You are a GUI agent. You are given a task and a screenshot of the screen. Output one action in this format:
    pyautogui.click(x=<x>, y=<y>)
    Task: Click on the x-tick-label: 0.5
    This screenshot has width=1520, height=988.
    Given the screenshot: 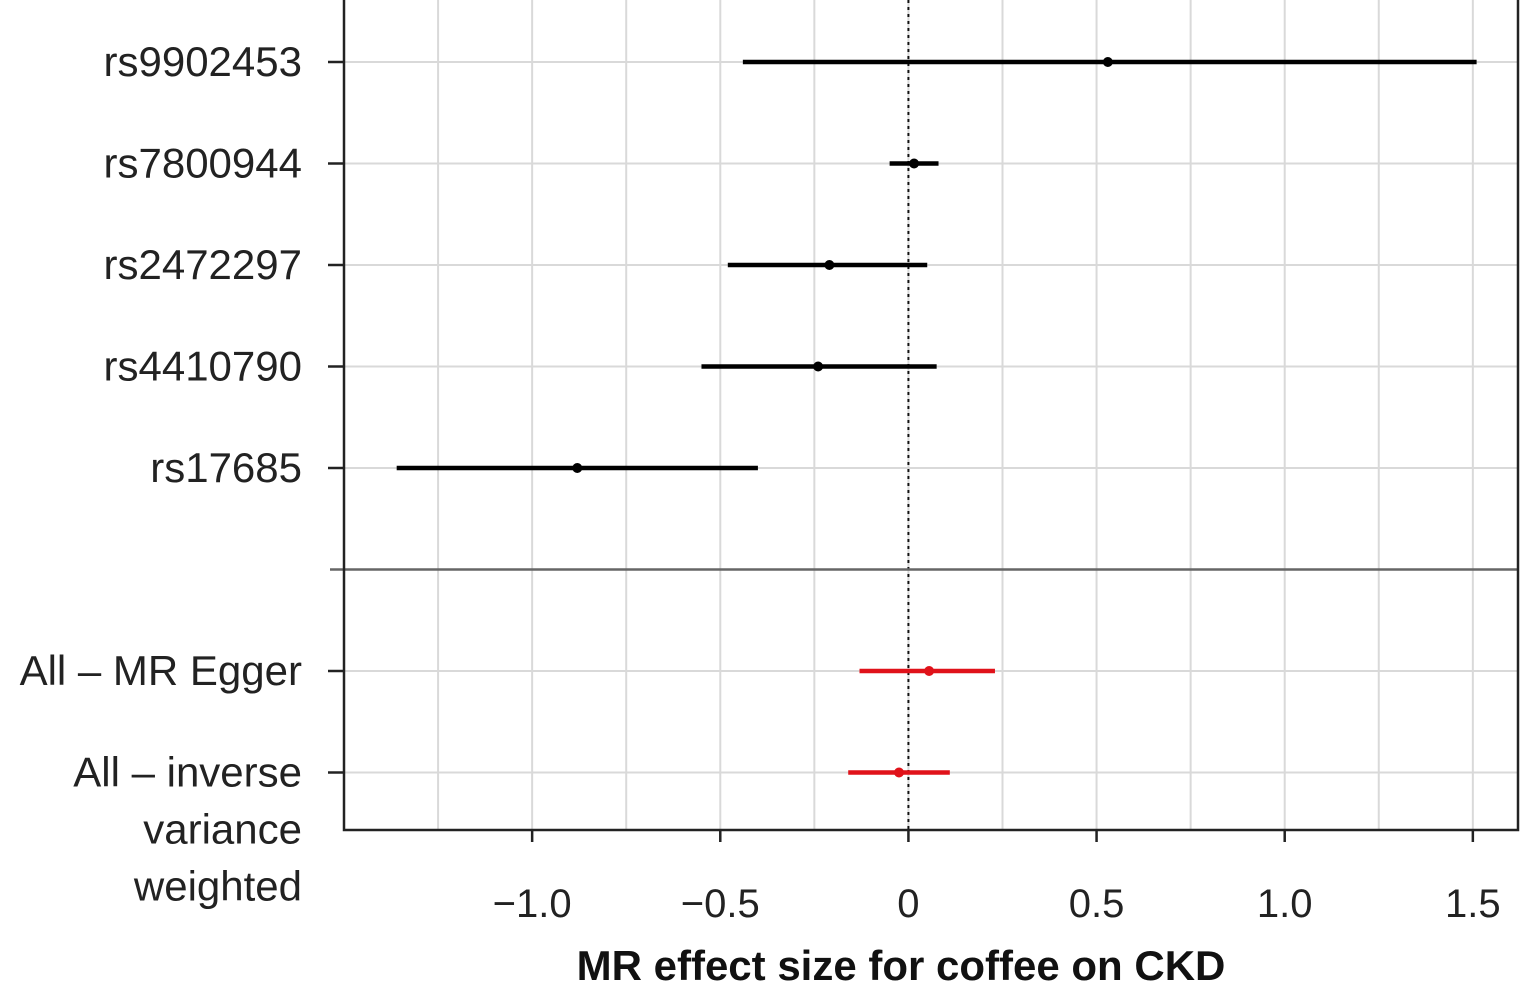 What is the action you would take?
    pyautogui.click(x=1097, y=904)
    